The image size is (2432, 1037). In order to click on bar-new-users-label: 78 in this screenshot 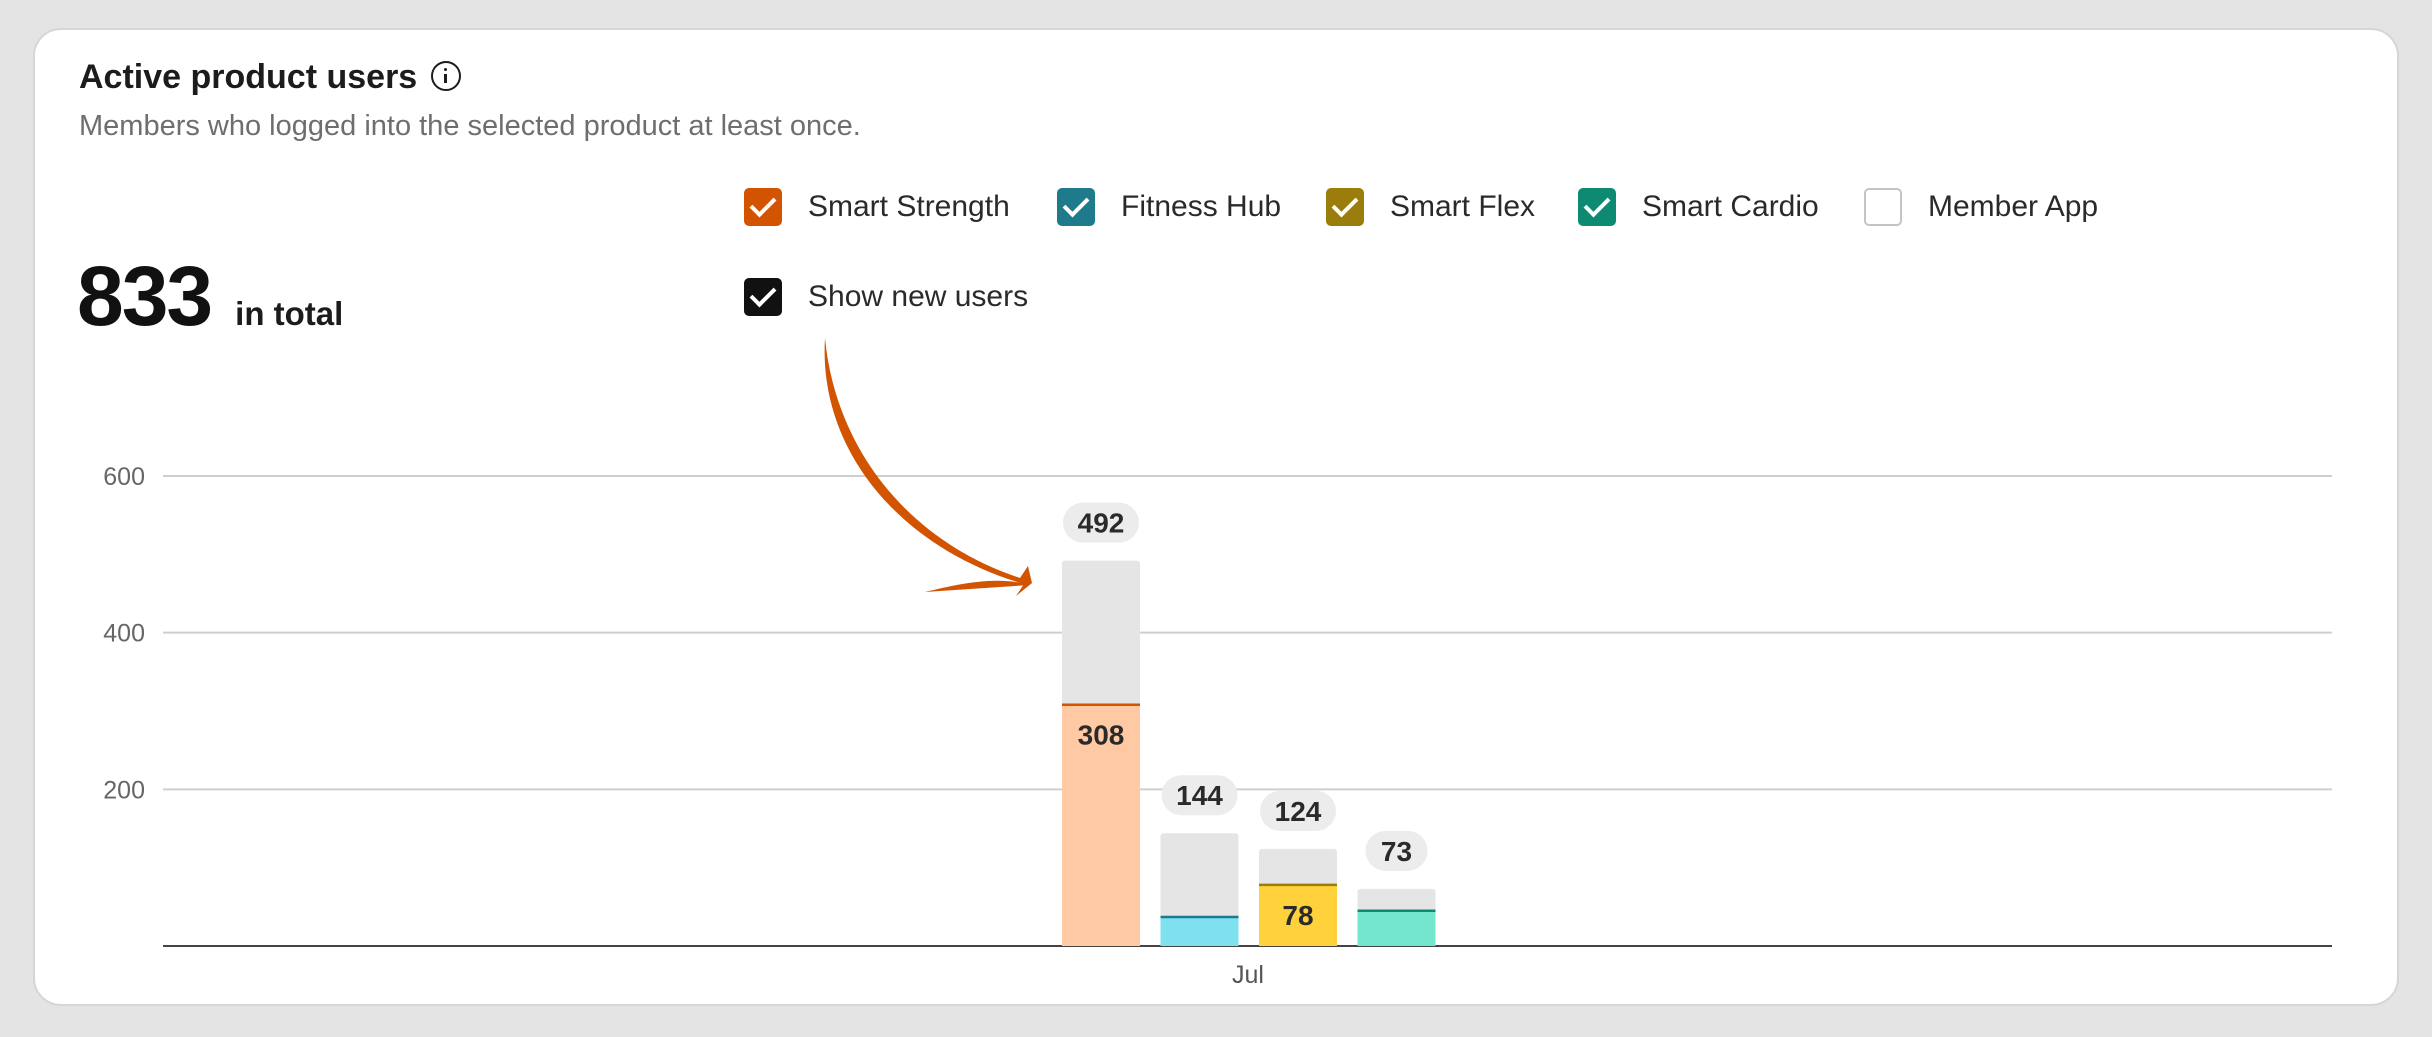, I will do `click(1297, 915)`.